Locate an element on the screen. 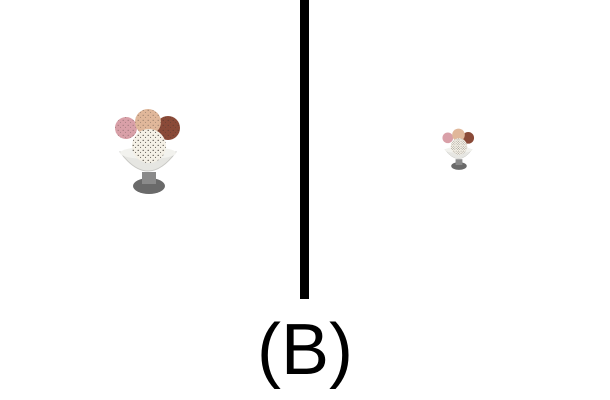  vertical-divider is located at coordinates (304, 149).